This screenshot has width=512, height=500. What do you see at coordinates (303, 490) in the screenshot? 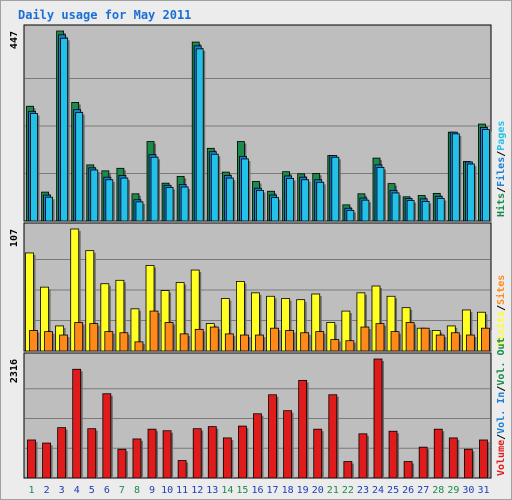
I see `day-label-19: 19` at bounding box center [303, 490].